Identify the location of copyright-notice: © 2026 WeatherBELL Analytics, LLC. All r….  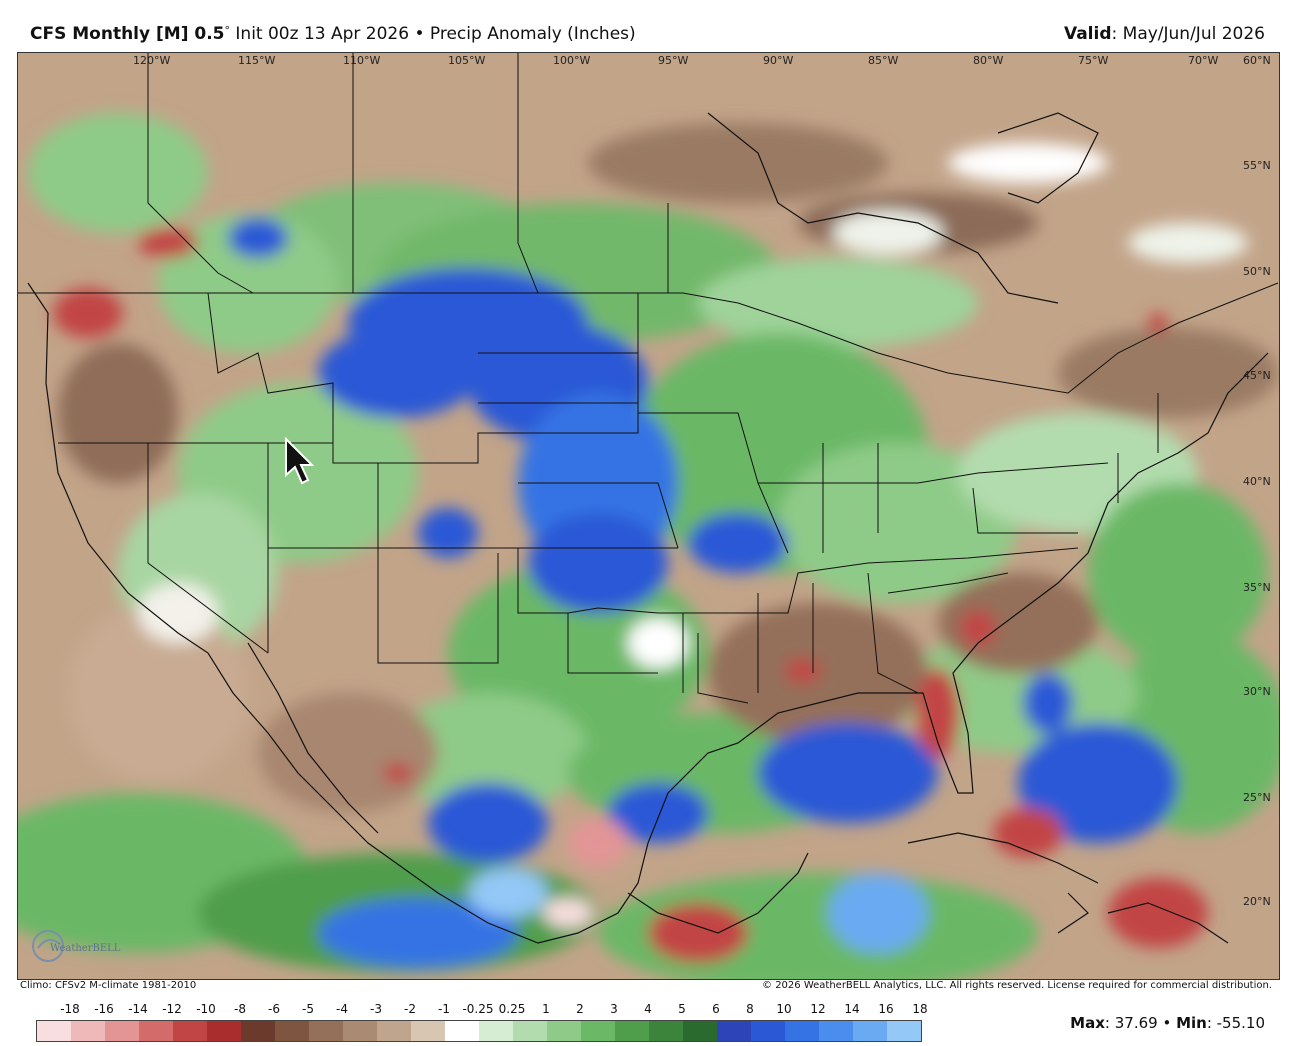
(1017, 985).